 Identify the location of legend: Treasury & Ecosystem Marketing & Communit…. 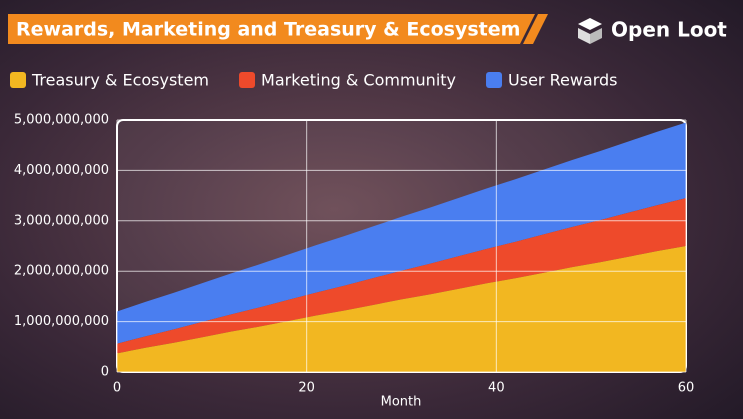
(314, 80).